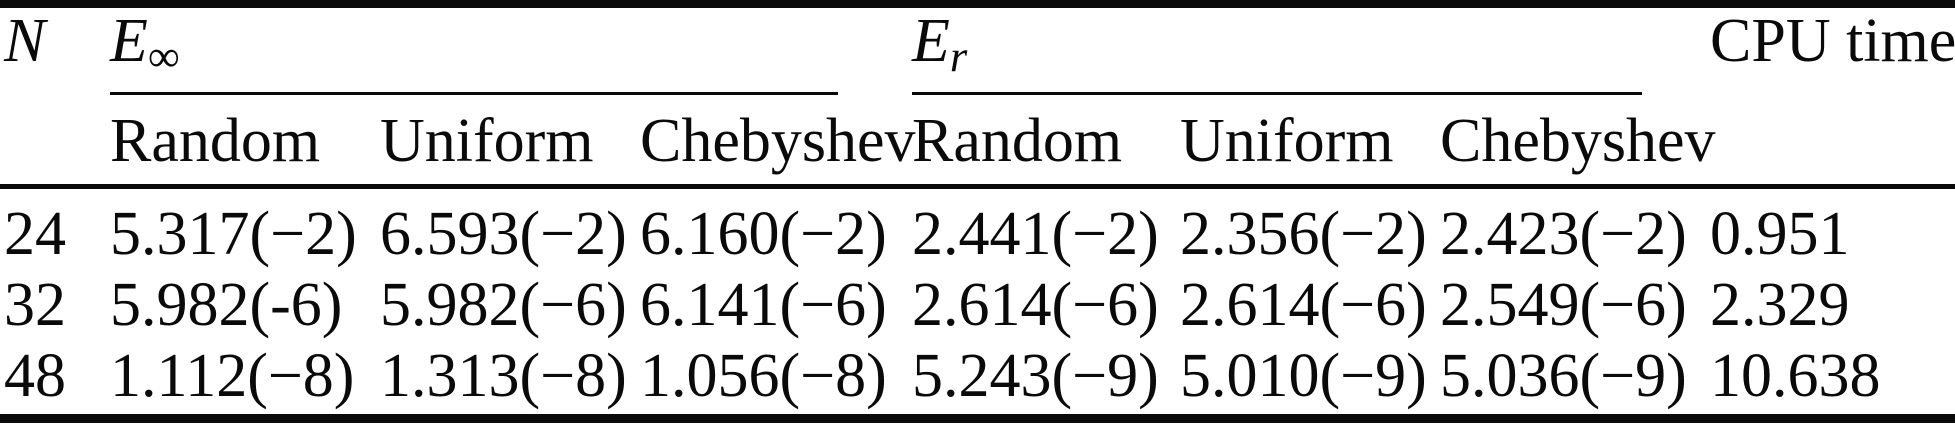  Describe the element at coordinates (1017, 141) in the screenshot. I see `subheader-e-r-random: Random` at that location.